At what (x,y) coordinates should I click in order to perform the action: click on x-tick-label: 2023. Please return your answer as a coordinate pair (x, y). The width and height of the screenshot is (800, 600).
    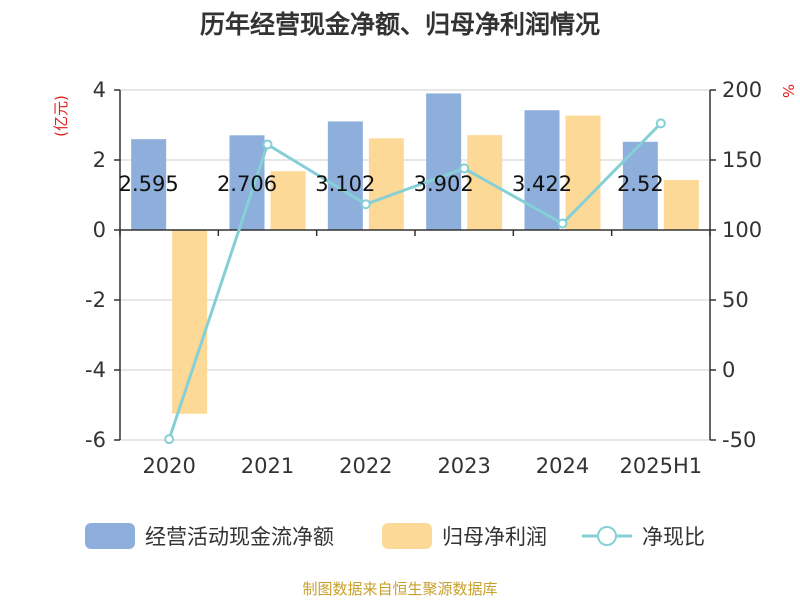
    Looking at the image, I should click on (463, 466).